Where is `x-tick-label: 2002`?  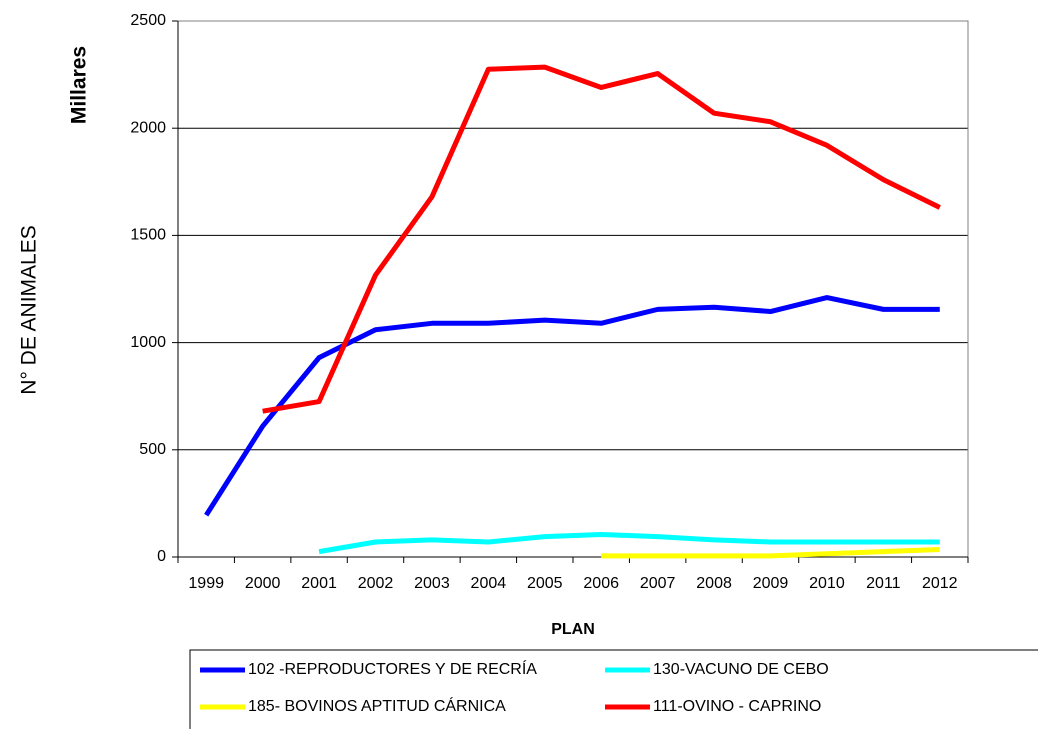
x-tick-label: 2002 is located at coordinates (376, 583).